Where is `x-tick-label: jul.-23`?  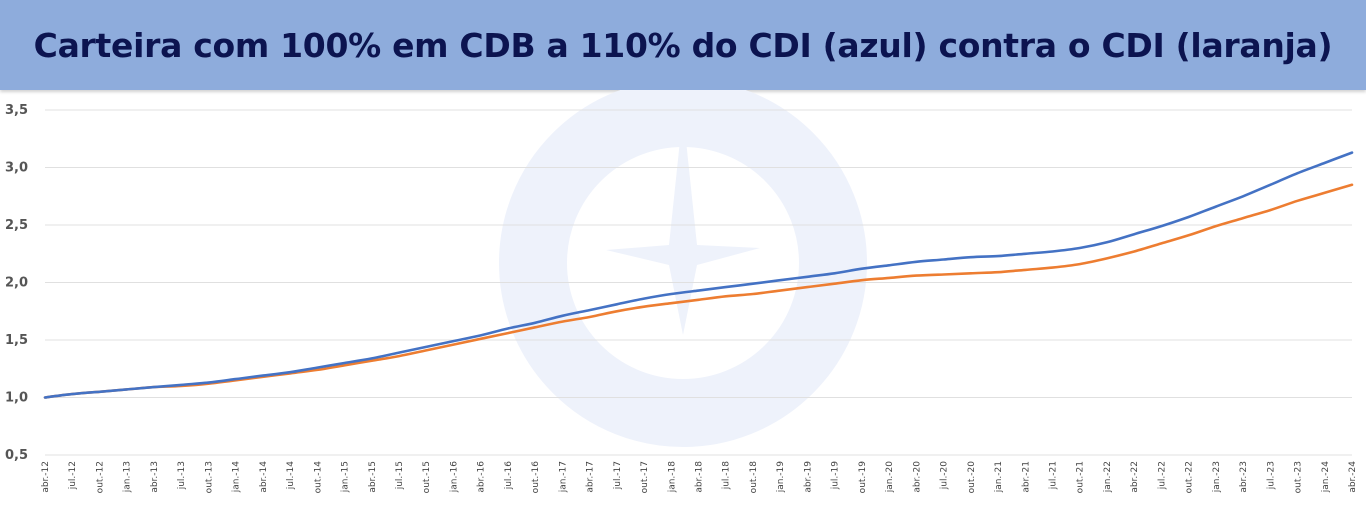 x-tick-label: jul.-23 is located at coordinates (1271, 475).